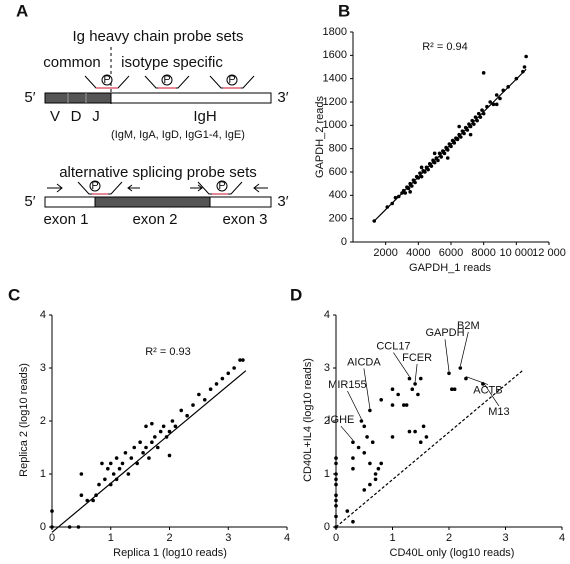  What do you see at coordinates (417, 358) in the screenshot?
I see `point-label: FCER` at bounding box center [417, 358].